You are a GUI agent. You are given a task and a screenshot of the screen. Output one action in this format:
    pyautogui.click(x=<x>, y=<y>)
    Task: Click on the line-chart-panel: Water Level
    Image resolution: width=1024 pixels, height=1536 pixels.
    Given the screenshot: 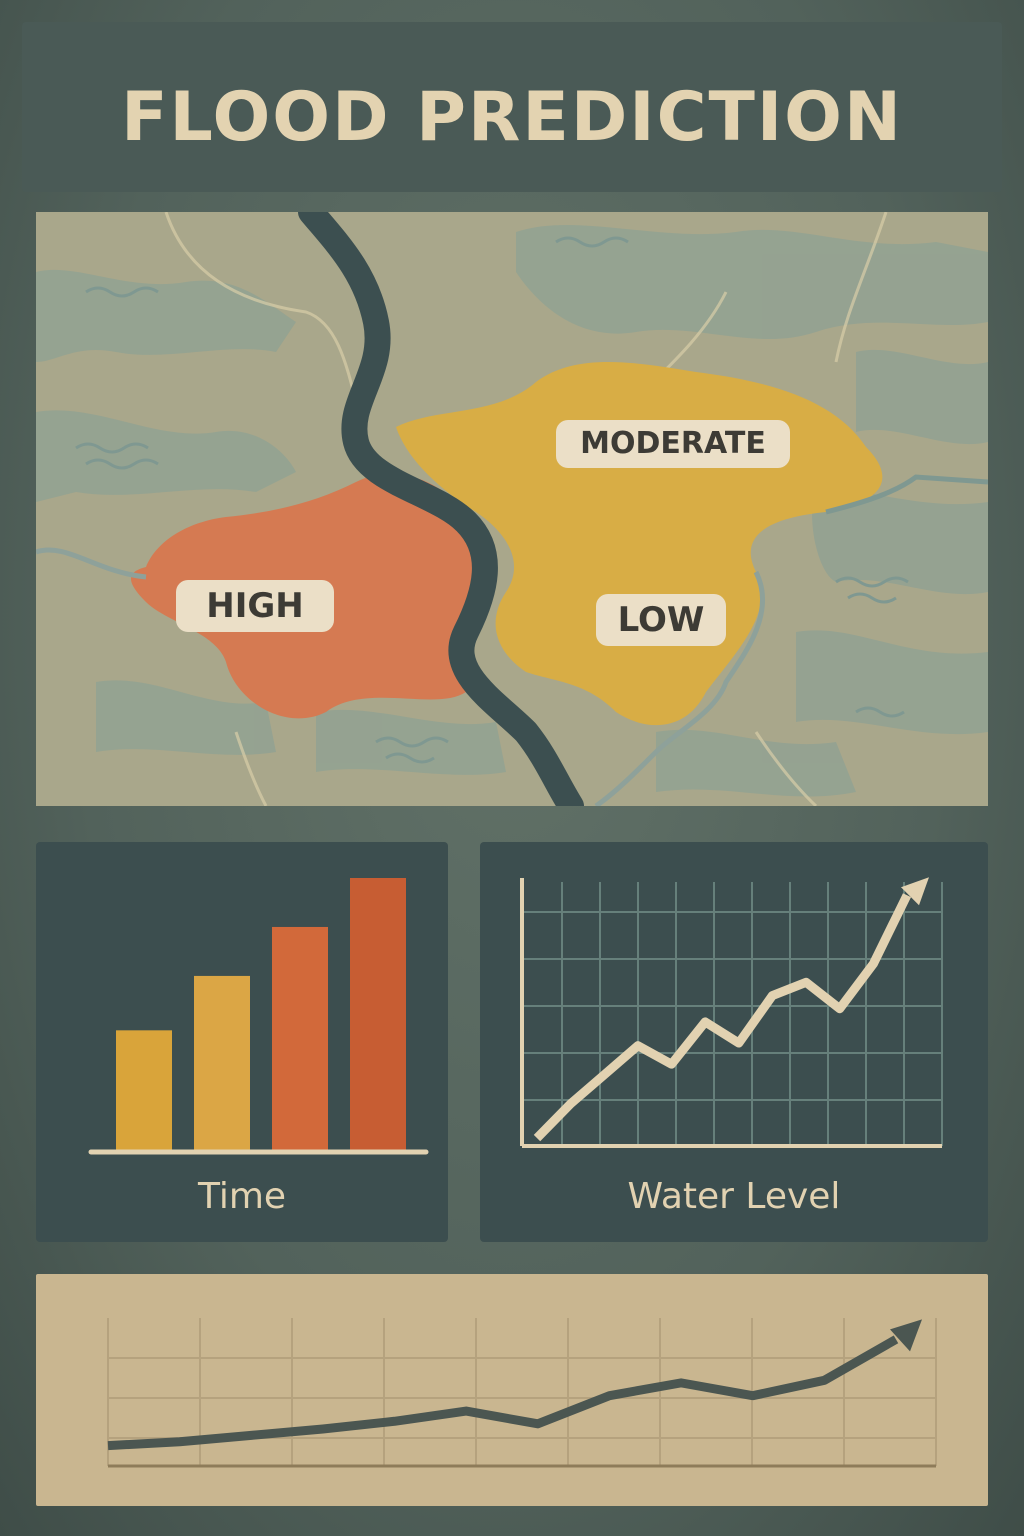 What is the action you would take?
    pyautogui.click(x=734, y=1042)
    